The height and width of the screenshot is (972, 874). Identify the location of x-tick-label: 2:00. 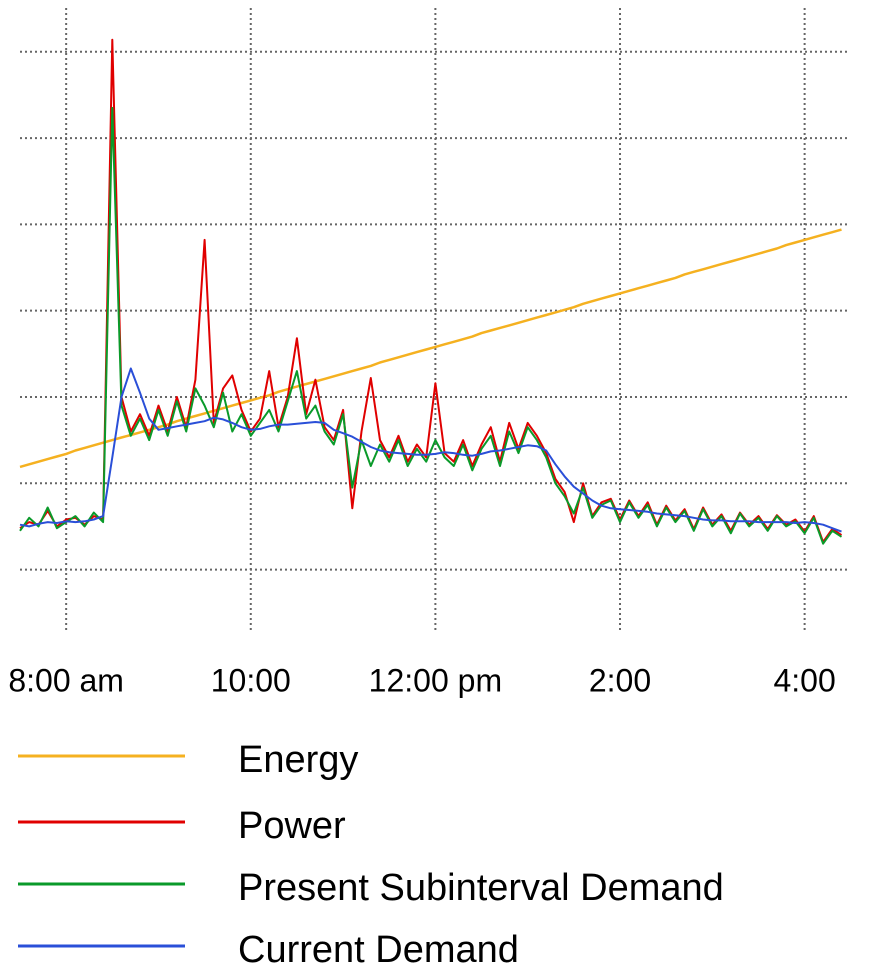
(620, 680).